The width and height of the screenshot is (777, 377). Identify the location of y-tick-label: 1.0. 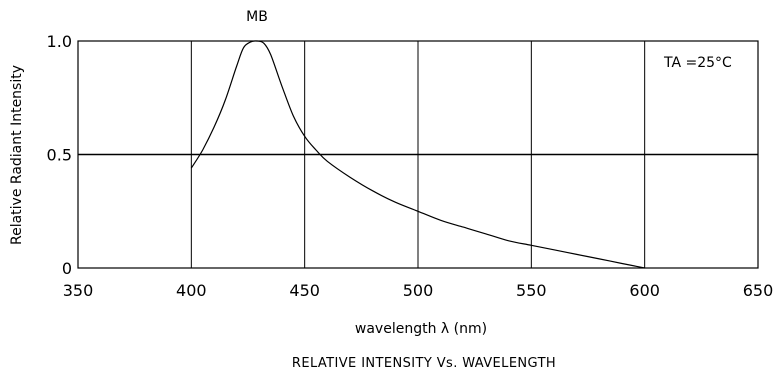
(59, 41).